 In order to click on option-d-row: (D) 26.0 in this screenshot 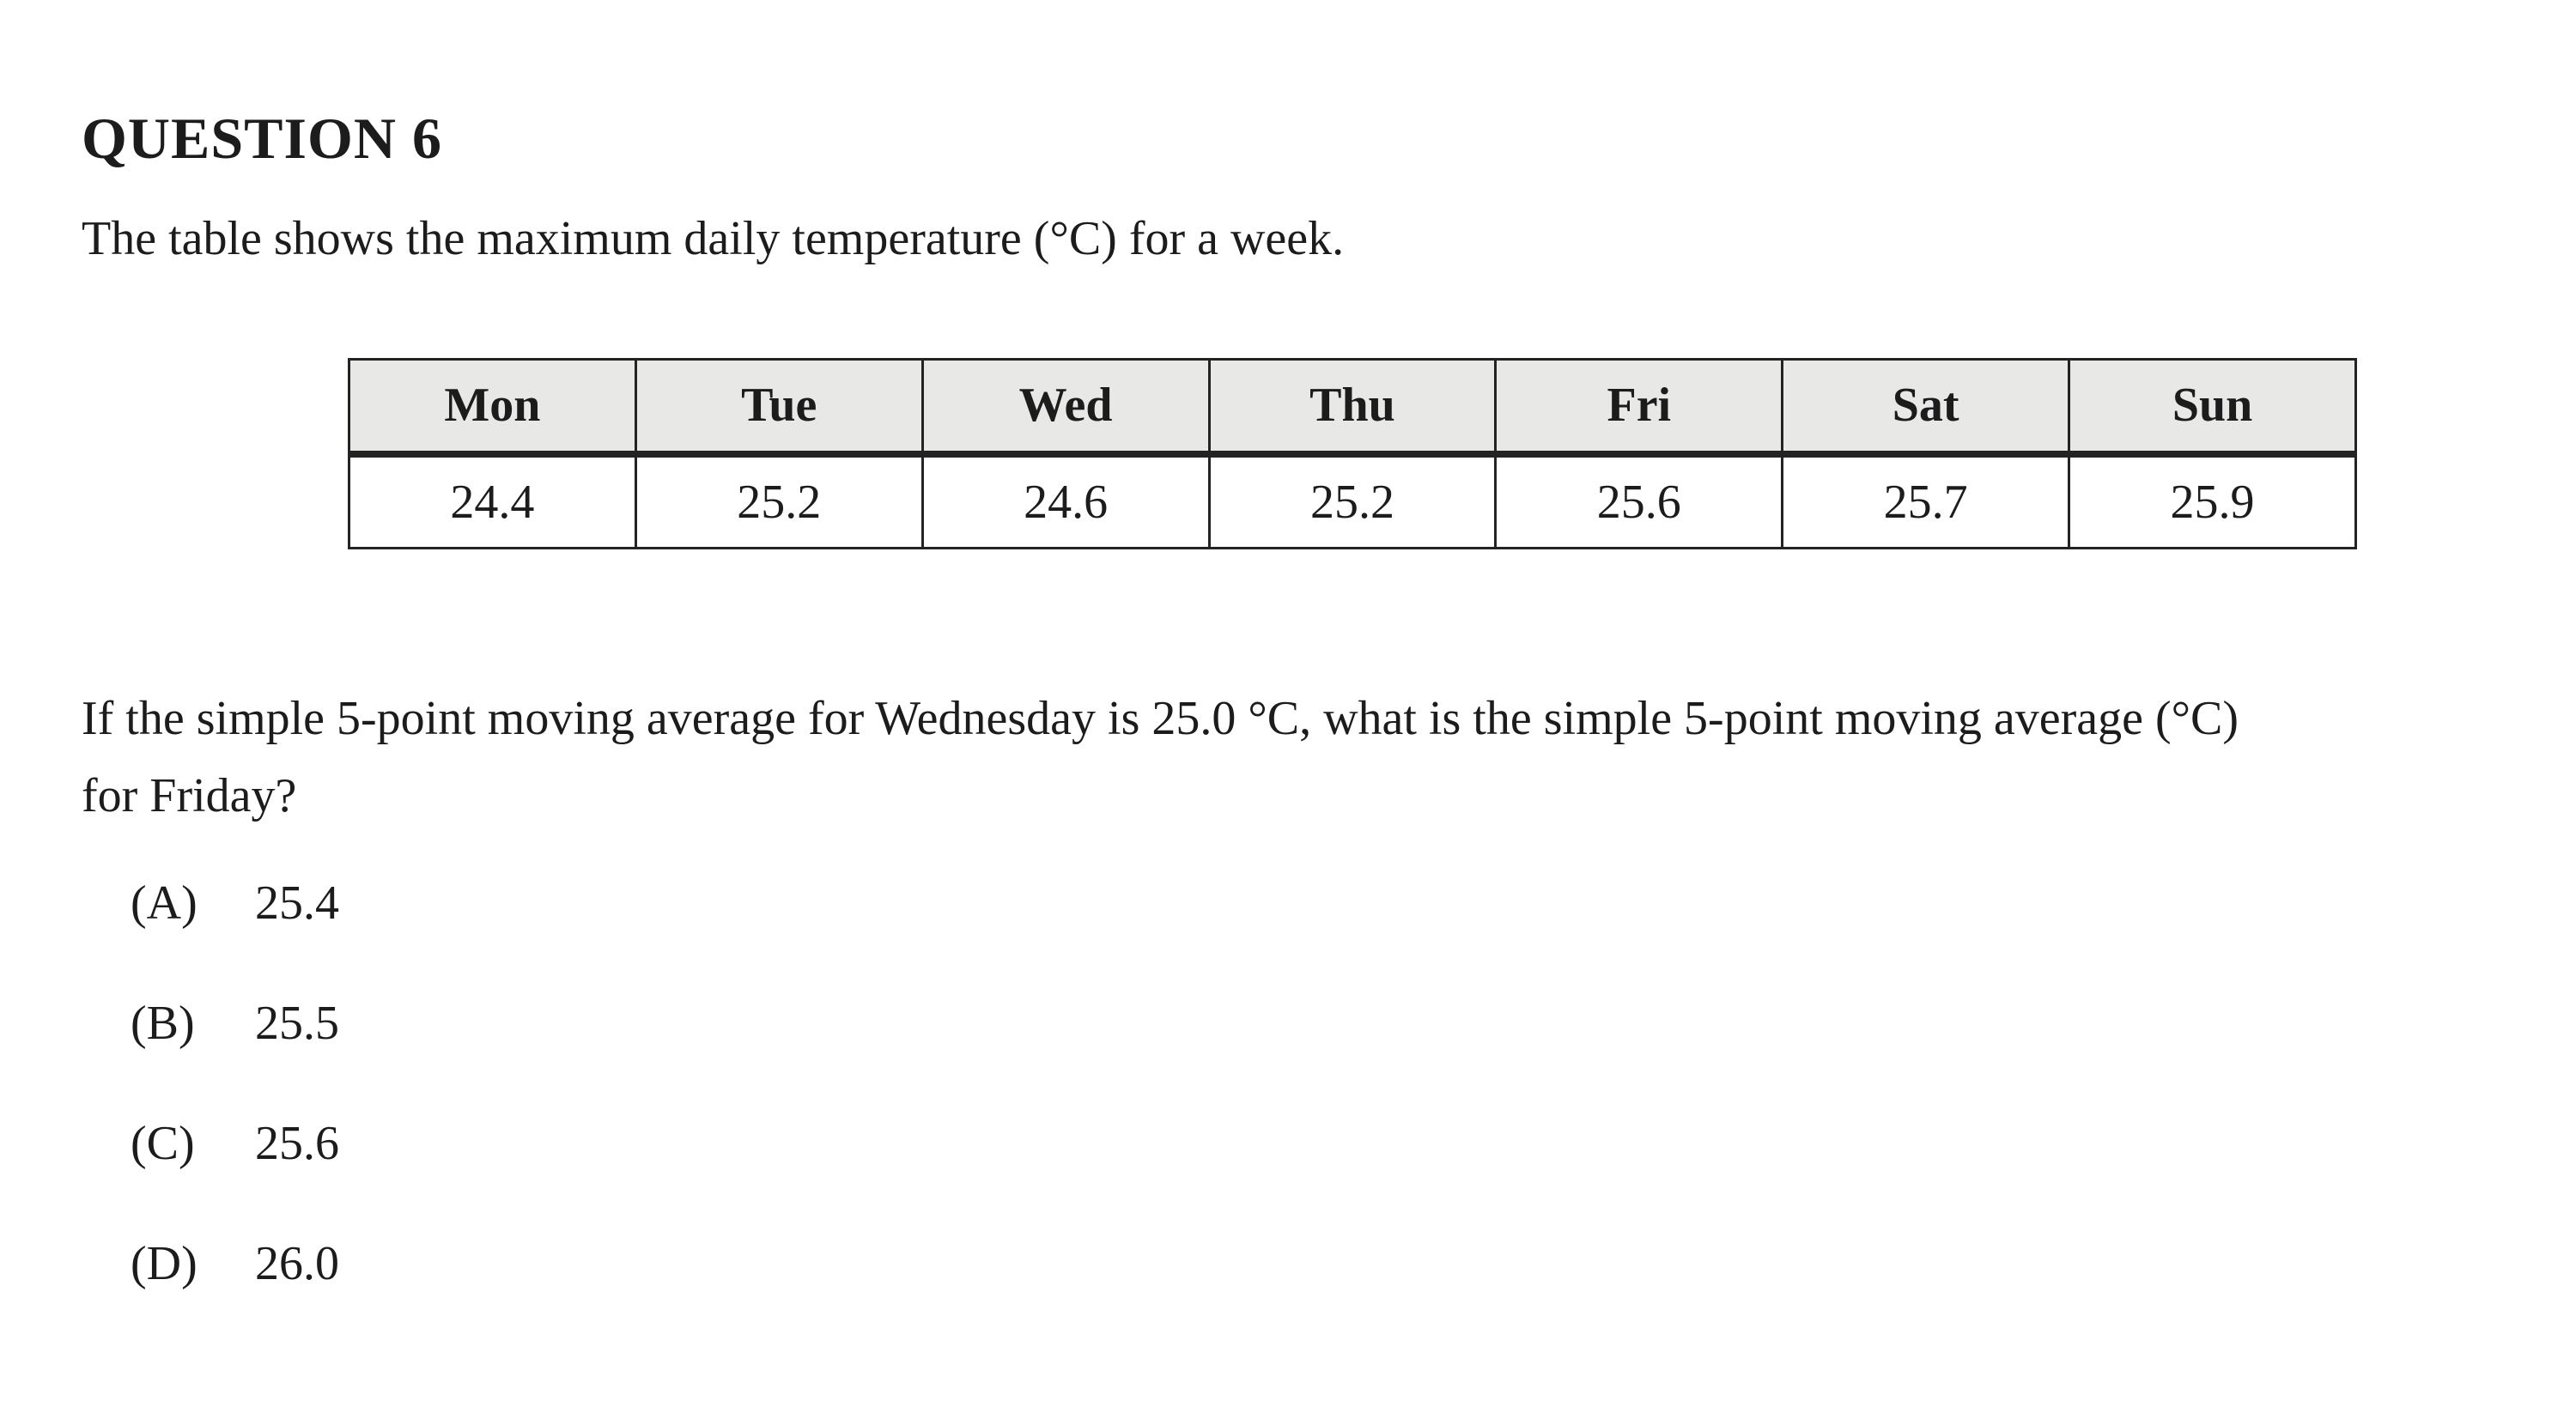, I will do `click(235, 1264)`.